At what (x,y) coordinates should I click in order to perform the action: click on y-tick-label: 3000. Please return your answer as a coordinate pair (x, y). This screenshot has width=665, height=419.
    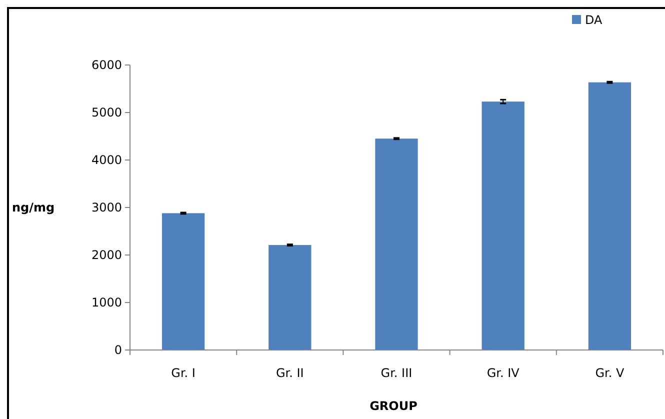
    Looking at the image, I should click on (106, 207).